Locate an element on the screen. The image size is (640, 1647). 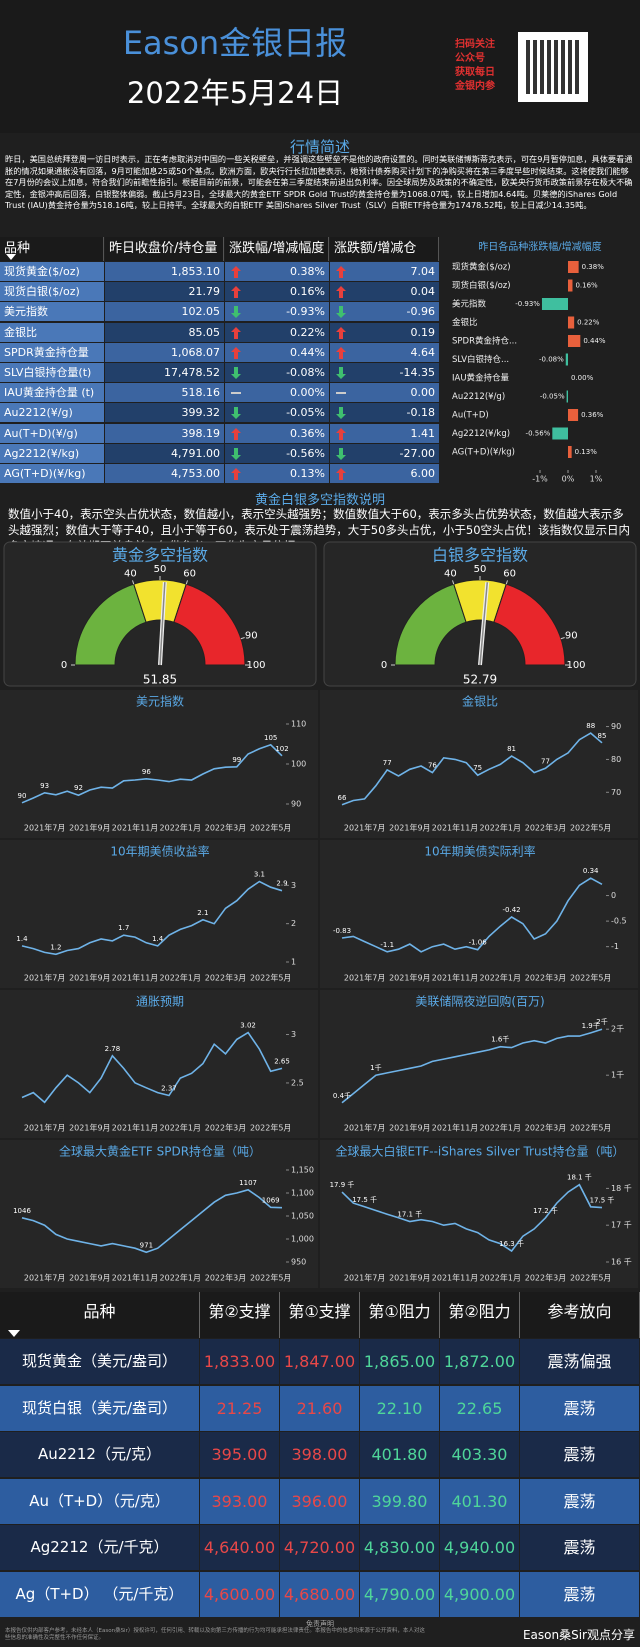
flat-mark is located at coordinates (236, 393).